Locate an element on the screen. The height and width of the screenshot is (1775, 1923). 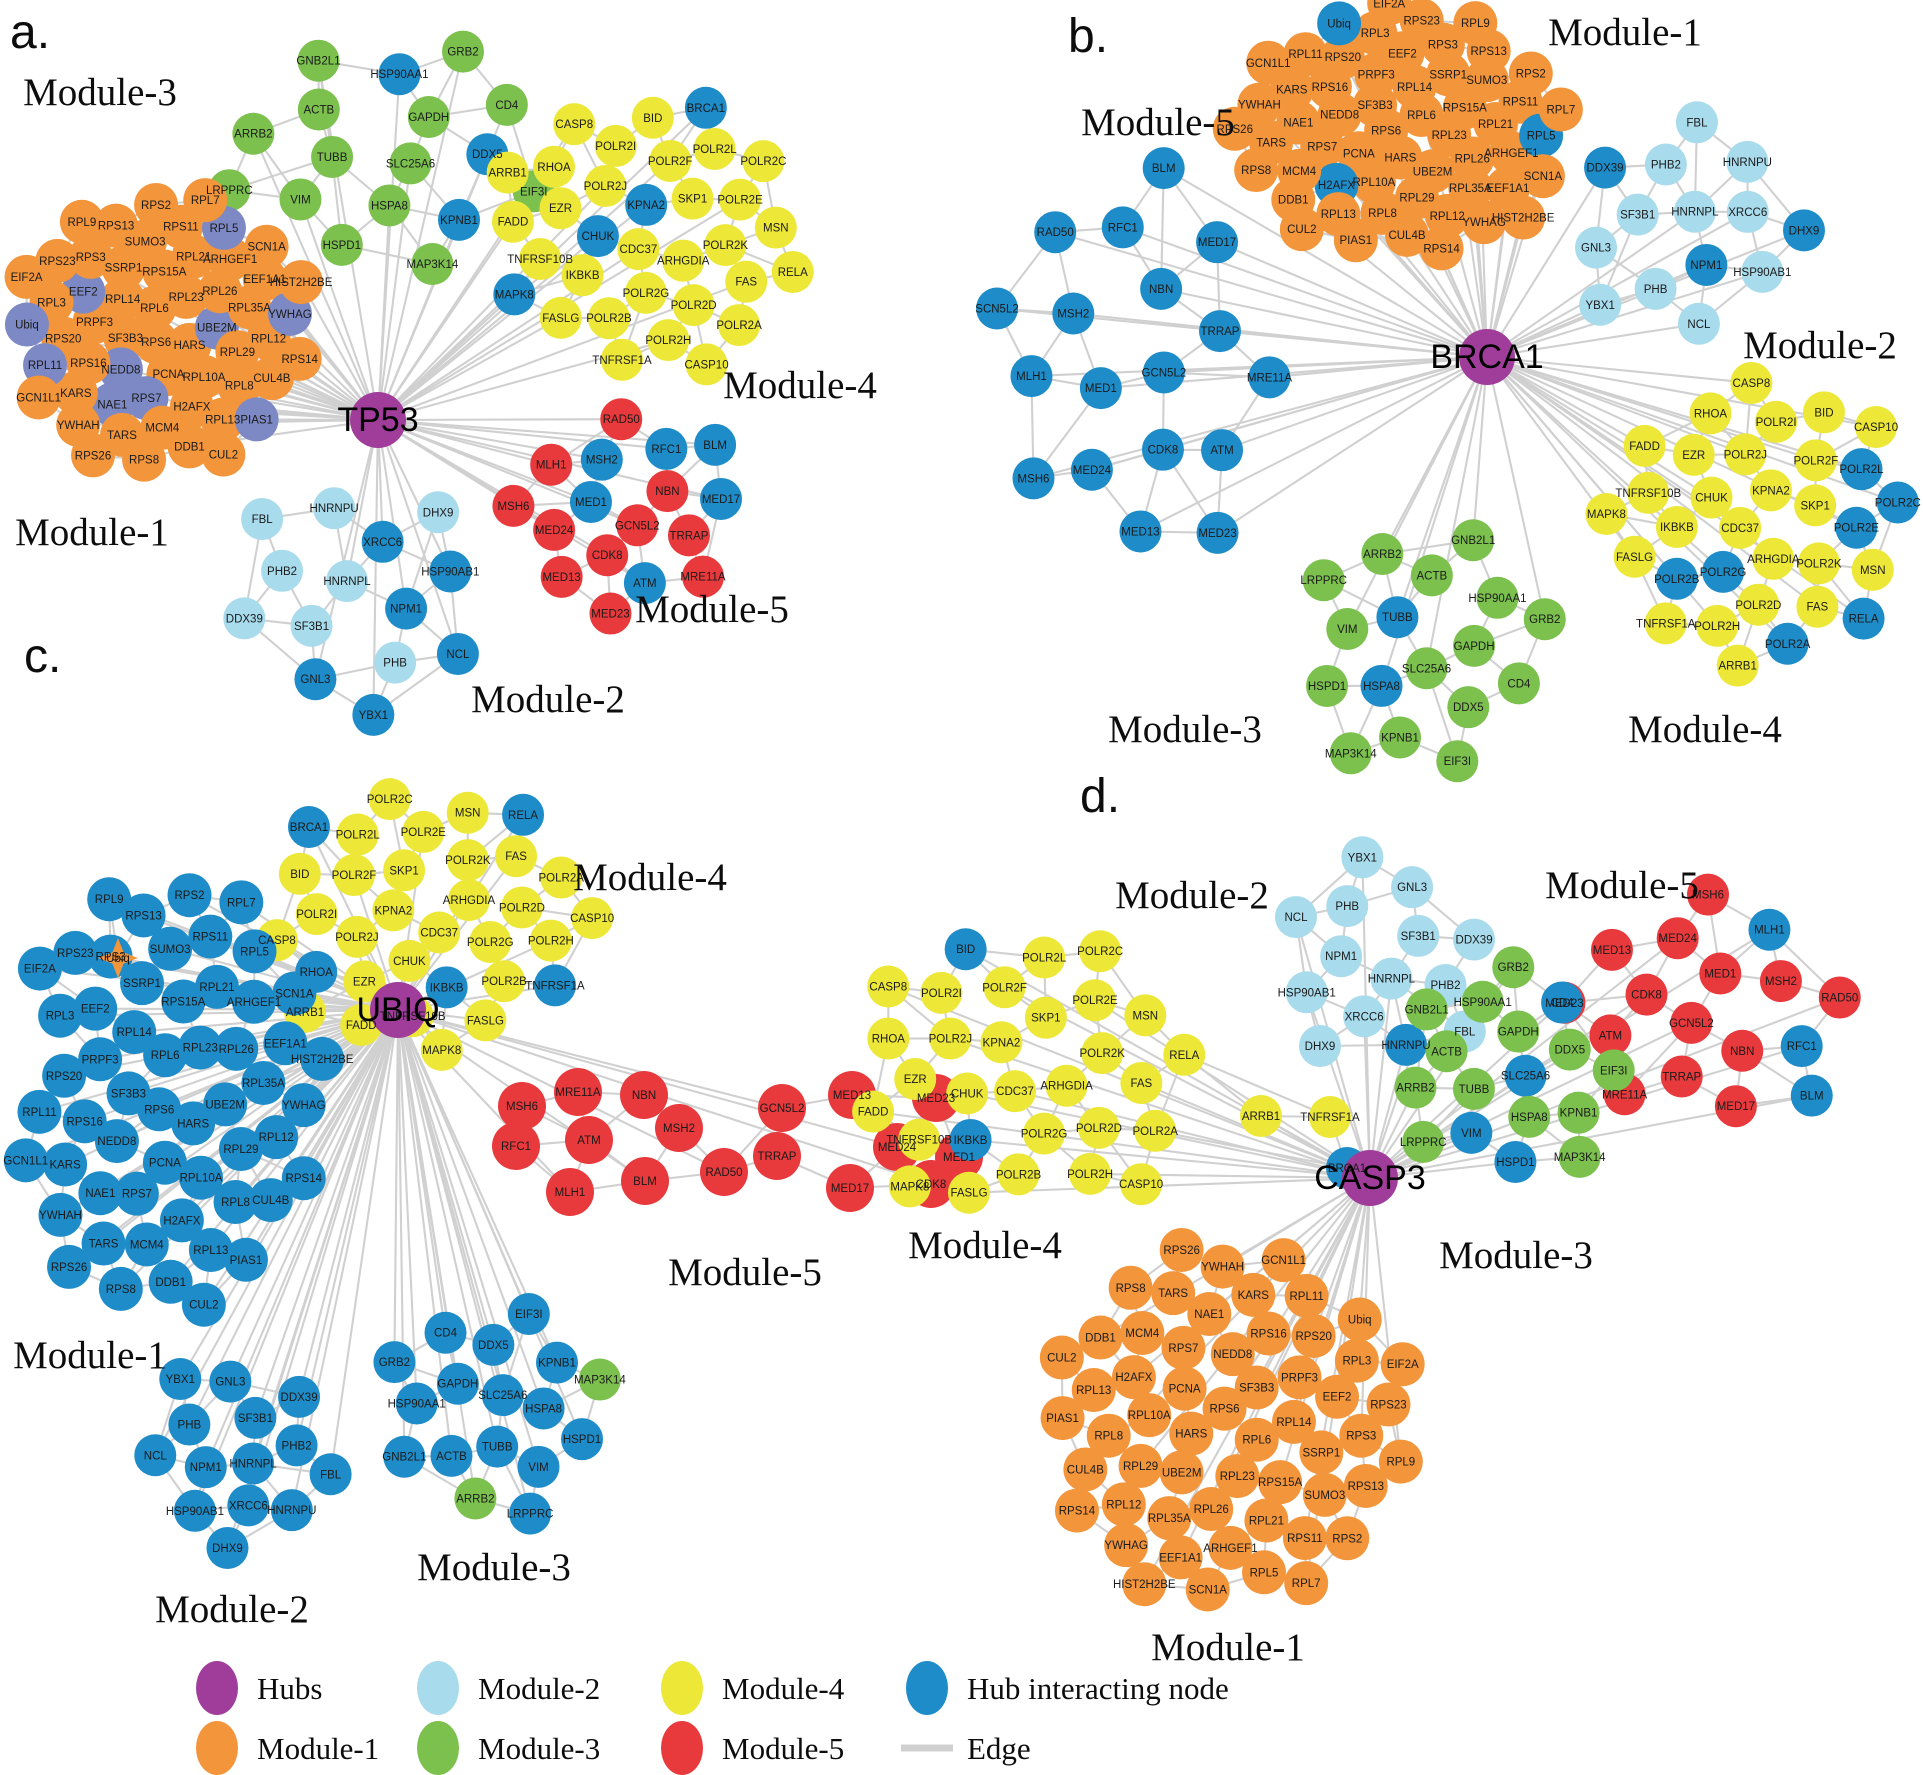
module-title-module-1-panel-c: Module-1 is located at coordinates (90, 1355).